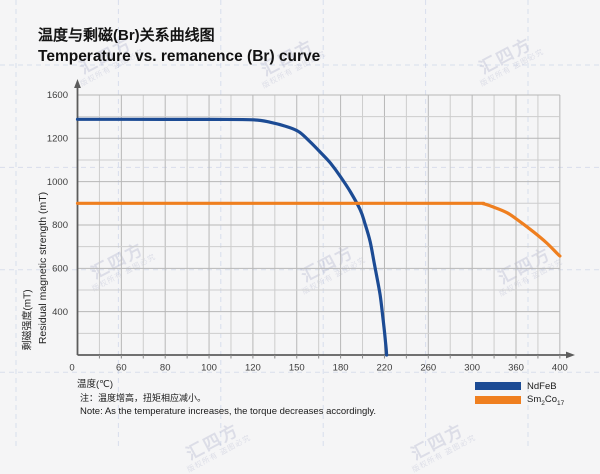  I want to click on legend-item-ndfeb: NdFeB, so click(519, 386).